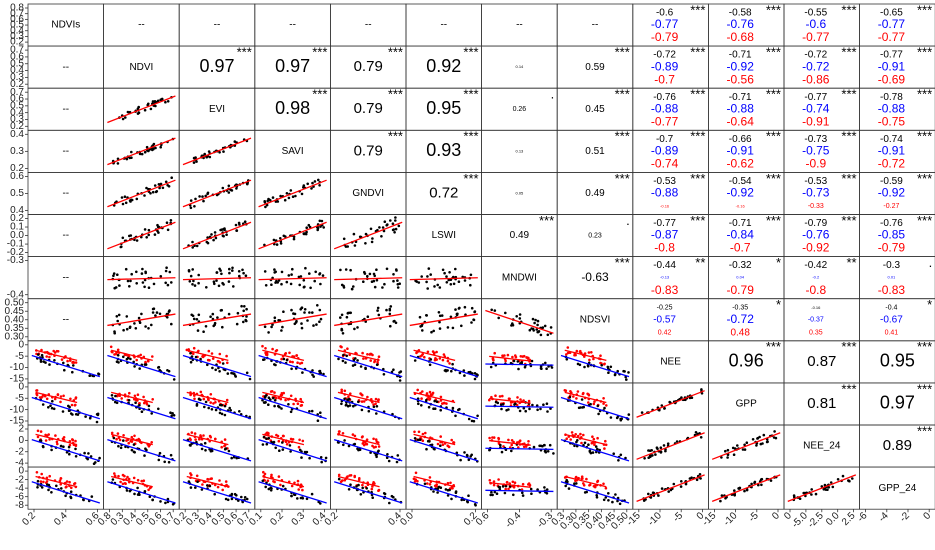 The height and width of the screenshot is (550, 935). I want to click on y-tick-label: -10, so click(17, 409).